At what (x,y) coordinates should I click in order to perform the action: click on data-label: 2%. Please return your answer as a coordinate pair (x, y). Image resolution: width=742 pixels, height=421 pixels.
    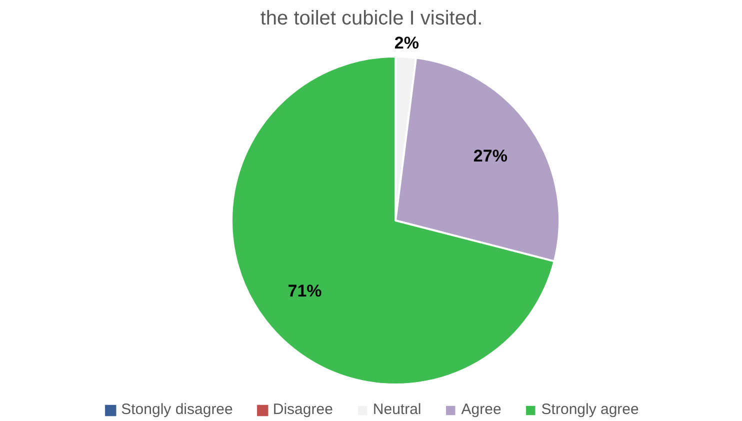
    Looking at the image, I should click on (406, 42).